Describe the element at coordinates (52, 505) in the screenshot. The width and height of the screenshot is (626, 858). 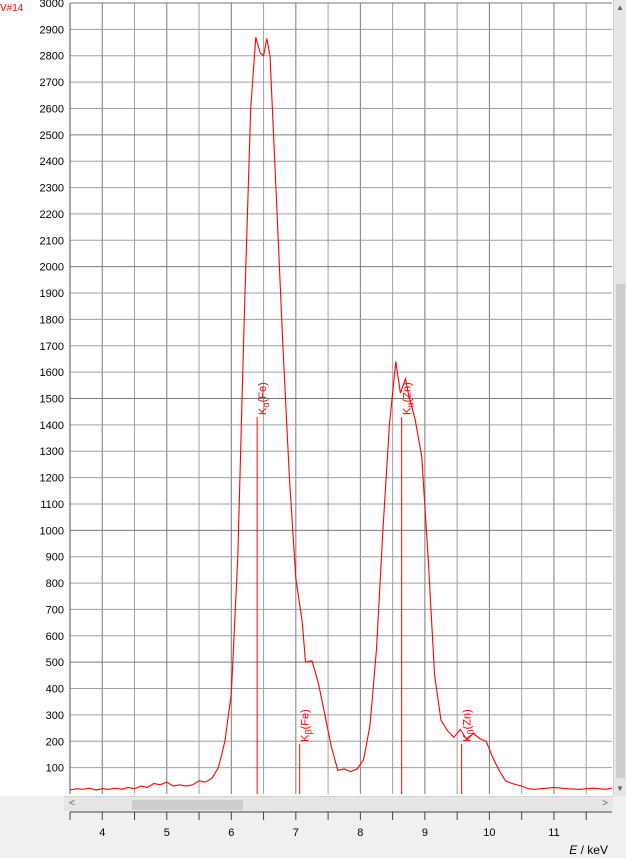
I see `y-tick-label: 1100` at that location.